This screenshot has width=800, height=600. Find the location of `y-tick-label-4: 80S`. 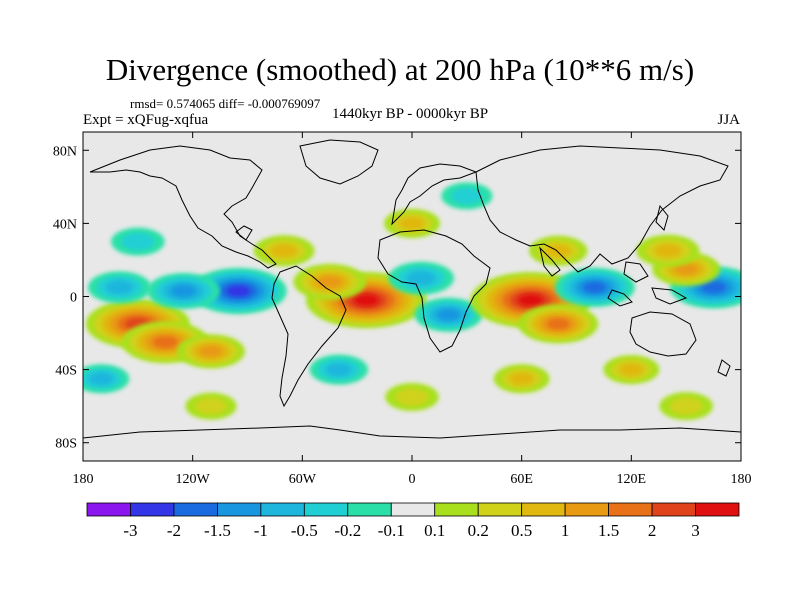

y-tick-label-4: 80S is located at coordinates (66, 444).